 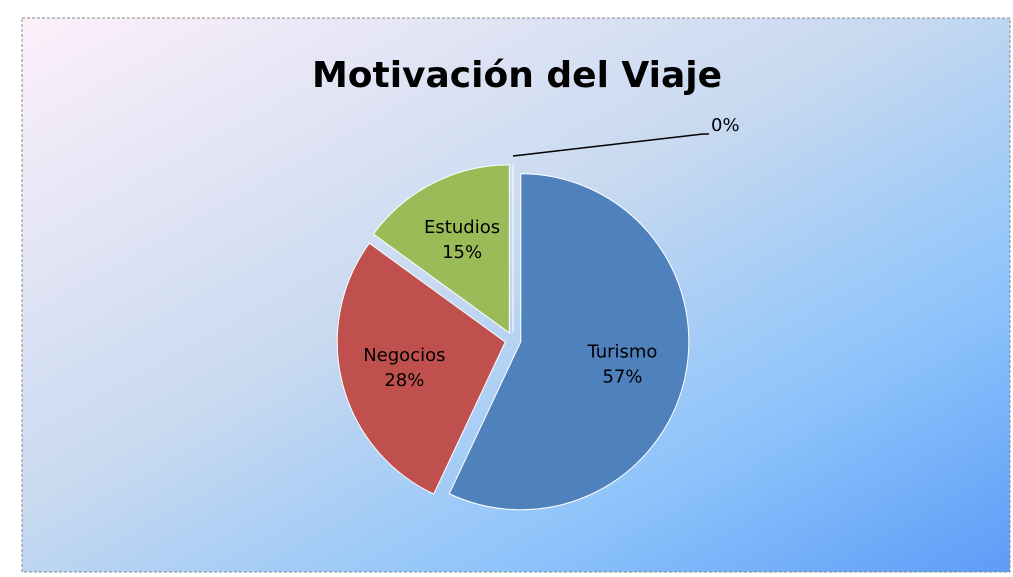 I want to click on slice-value-label: 15%, so click(x=462, y=252).